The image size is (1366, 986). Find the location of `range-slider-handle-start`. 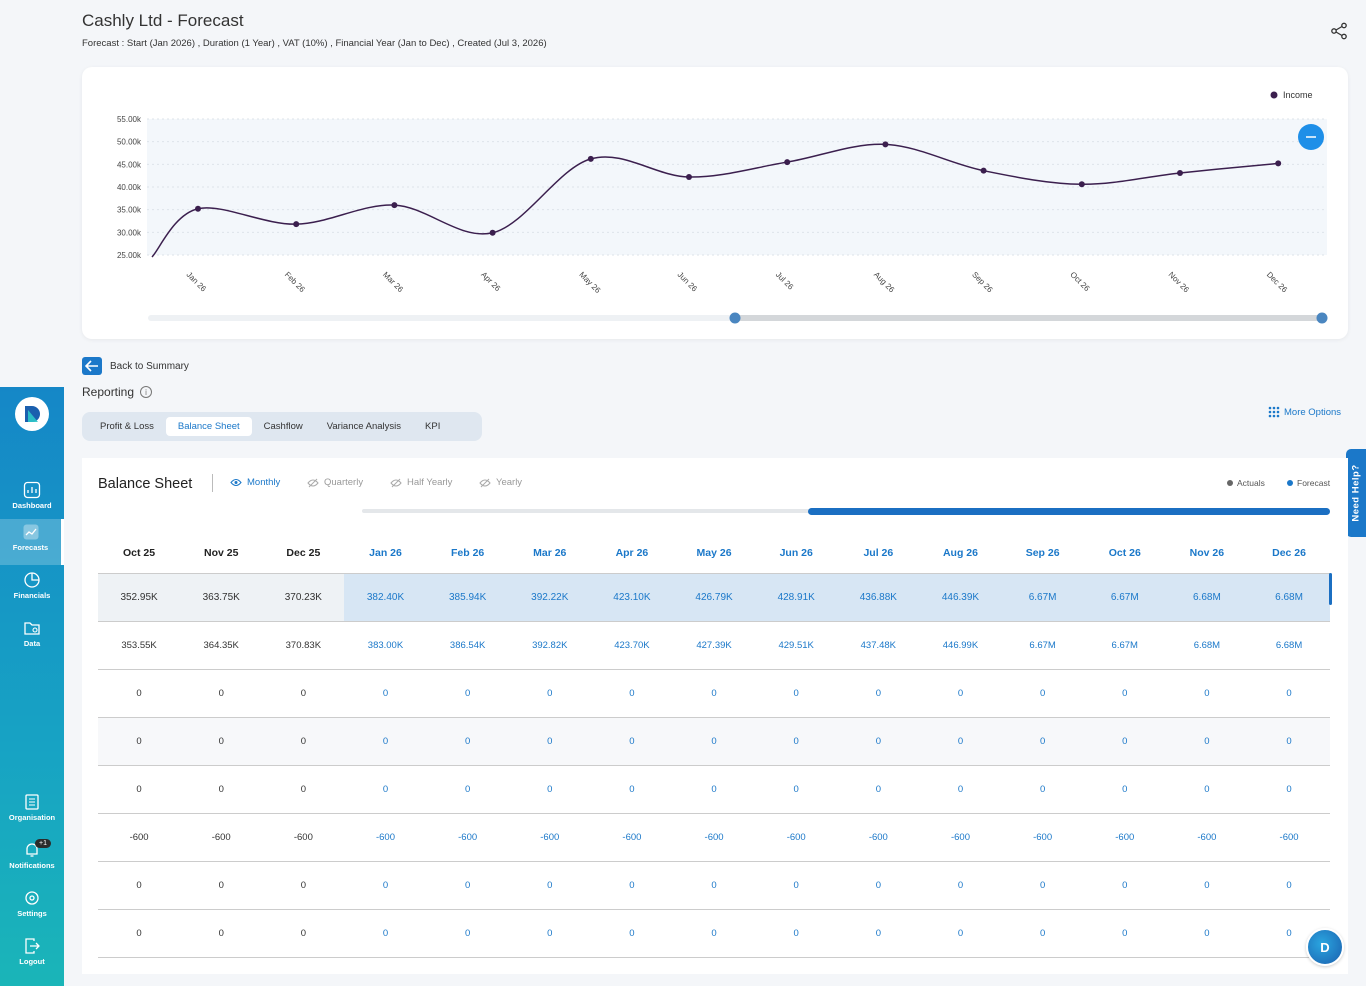

range-slider-handle-start is located at coordinates (735, 318).